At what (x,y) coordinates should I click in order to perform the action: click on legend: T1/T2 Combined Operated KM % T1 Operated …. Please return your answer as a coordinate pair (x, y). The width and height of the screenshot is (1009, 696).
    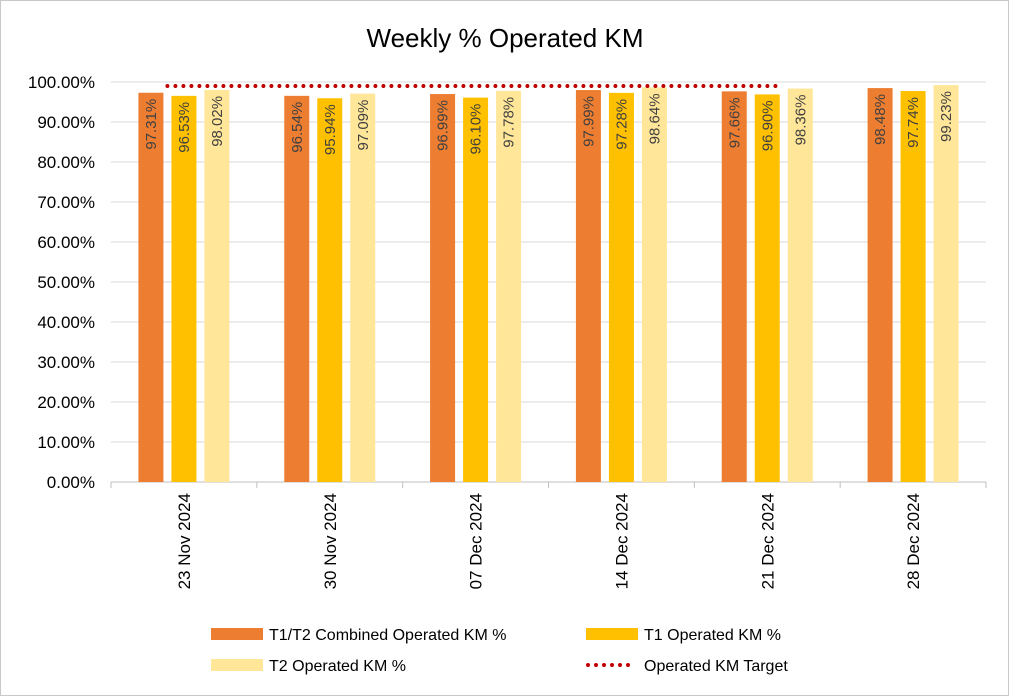
    Looking at the image, I should click on (499, 651).